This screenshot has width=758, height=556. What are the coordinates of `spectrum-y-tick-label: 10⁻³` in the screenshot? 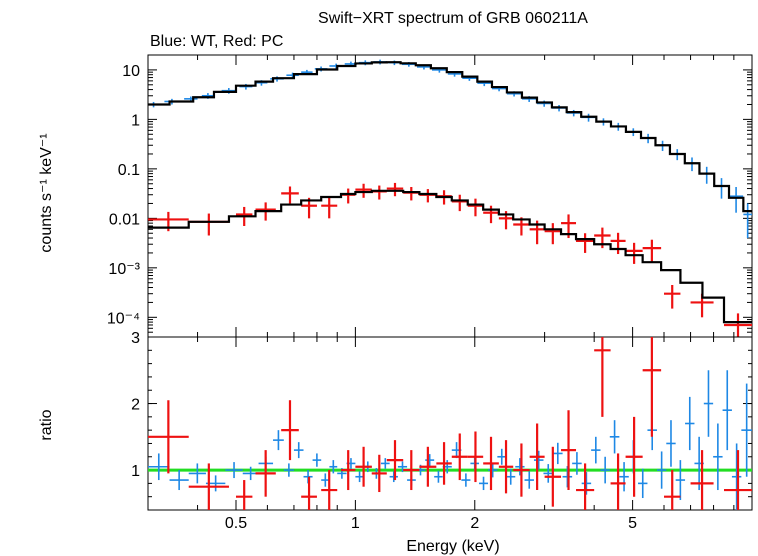 It's located at (124, 269).